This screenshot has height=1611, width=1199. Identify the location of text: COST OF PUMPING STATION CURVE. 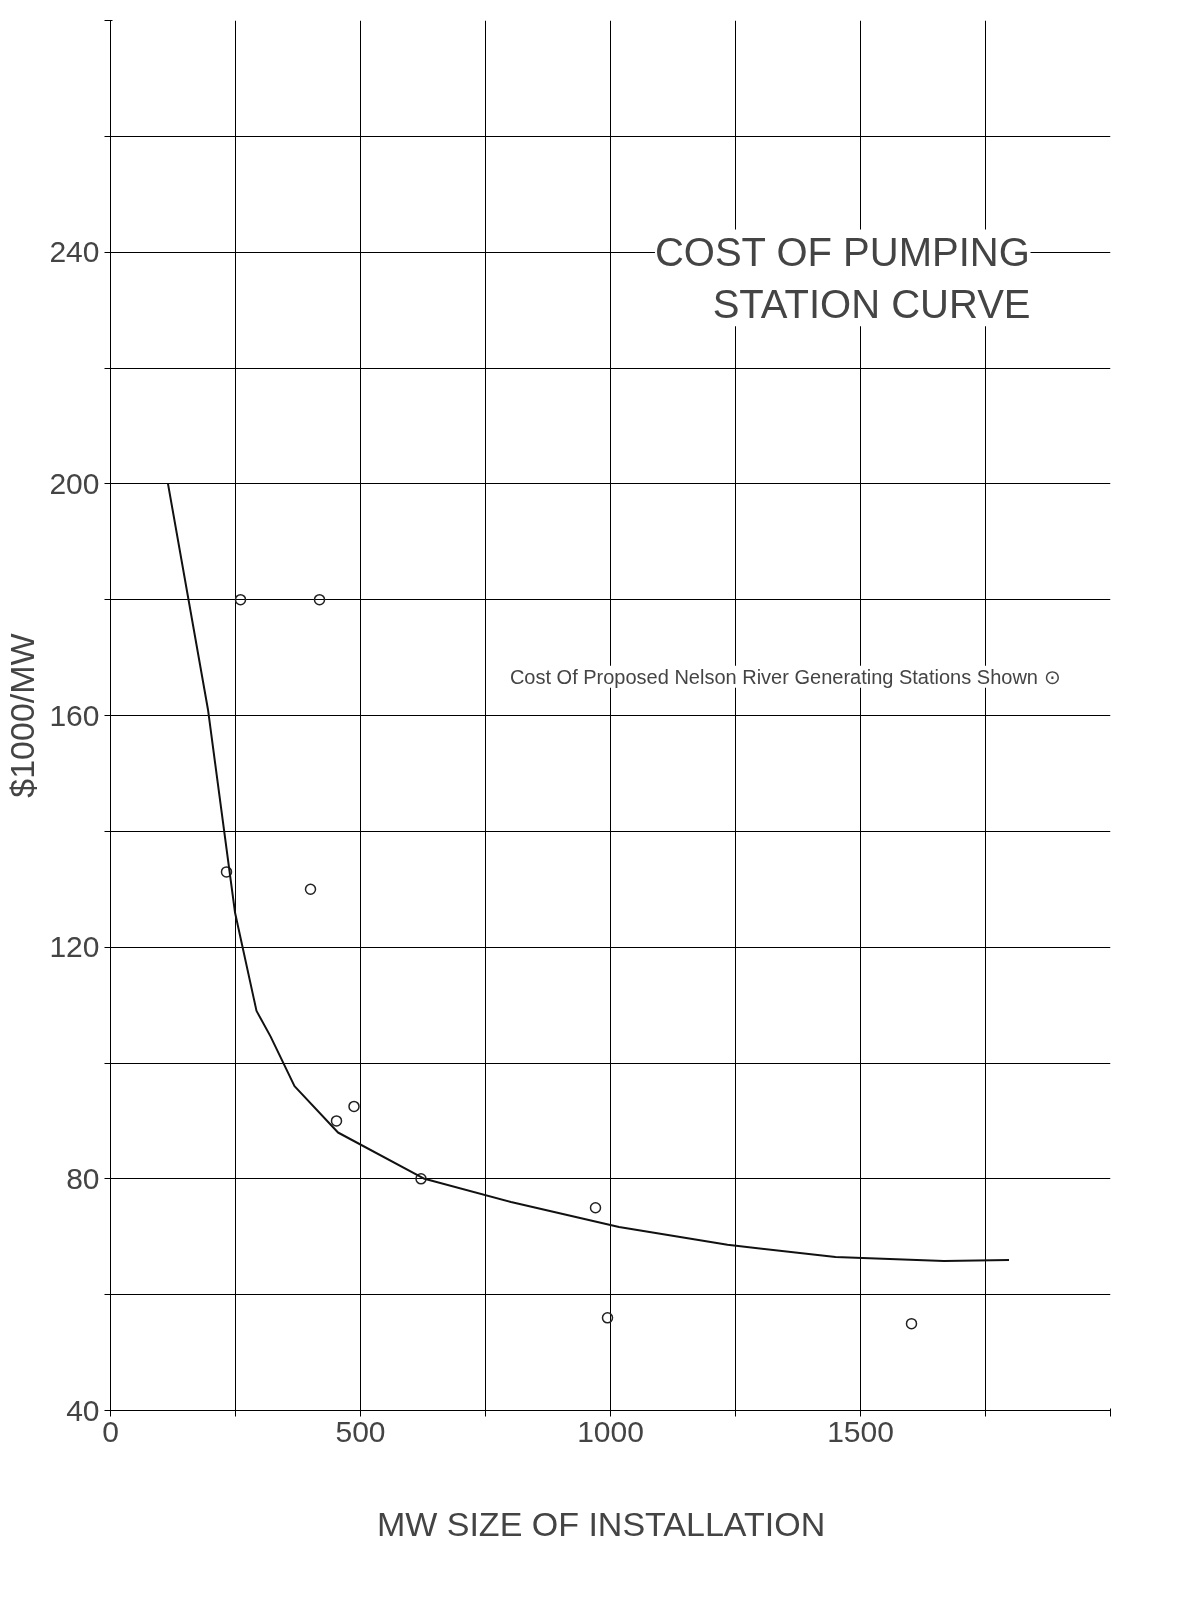
(842, 278).